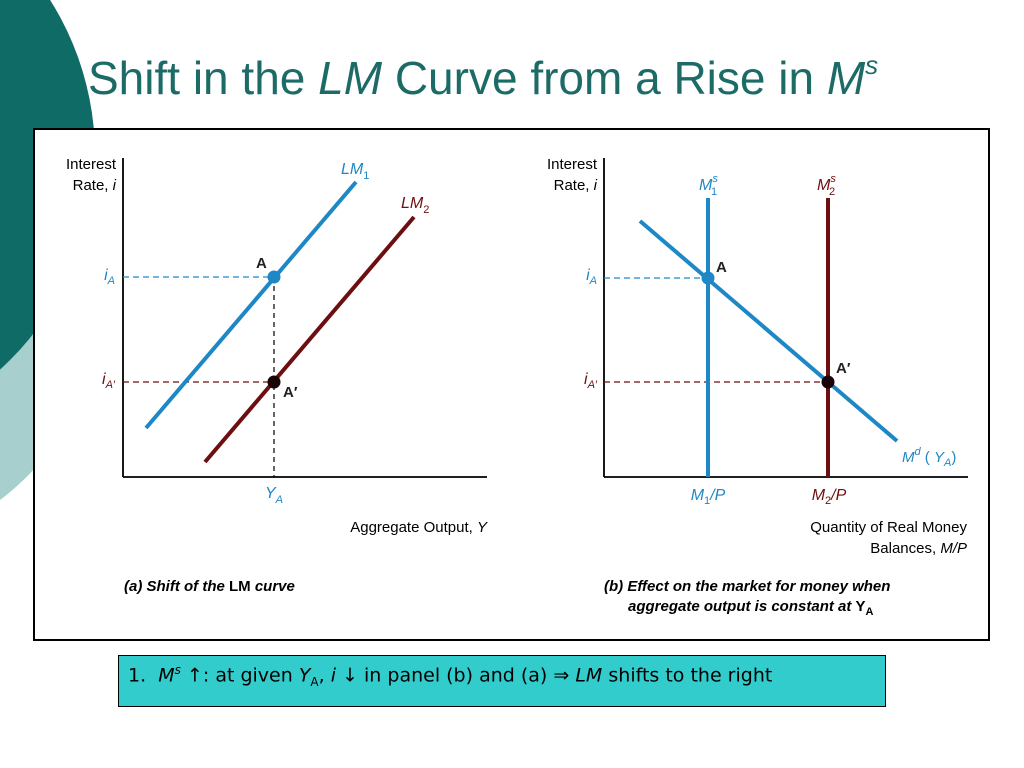 Image resolution: width=1024 pixels, height=768 pixels. What do you see at coordinates (333, 675) in the screenshot?
I see `callout-i: i` at bounding box center [333, 675].